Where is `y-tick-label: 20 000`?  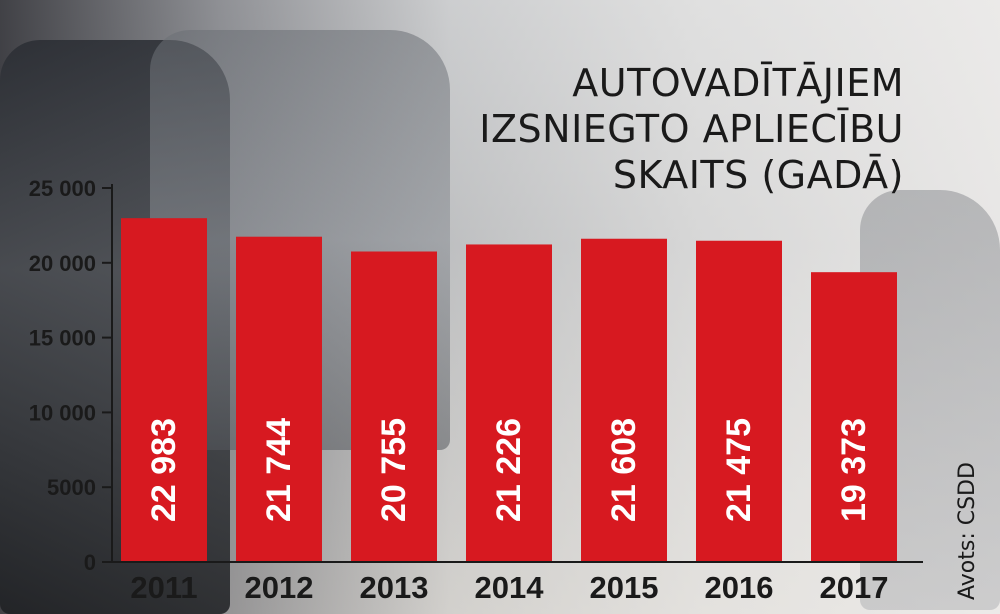
y-tick-label: 20 000 is located at coordinates (62, 263).